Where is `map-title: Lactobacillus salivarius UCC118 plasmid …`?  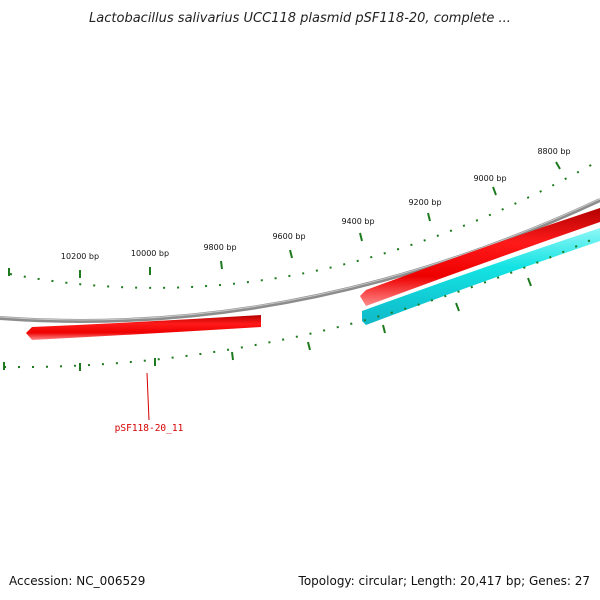 map-title: Lactobacillus salivarius UCC118 plasmid … is located at coordinates (300, 18).